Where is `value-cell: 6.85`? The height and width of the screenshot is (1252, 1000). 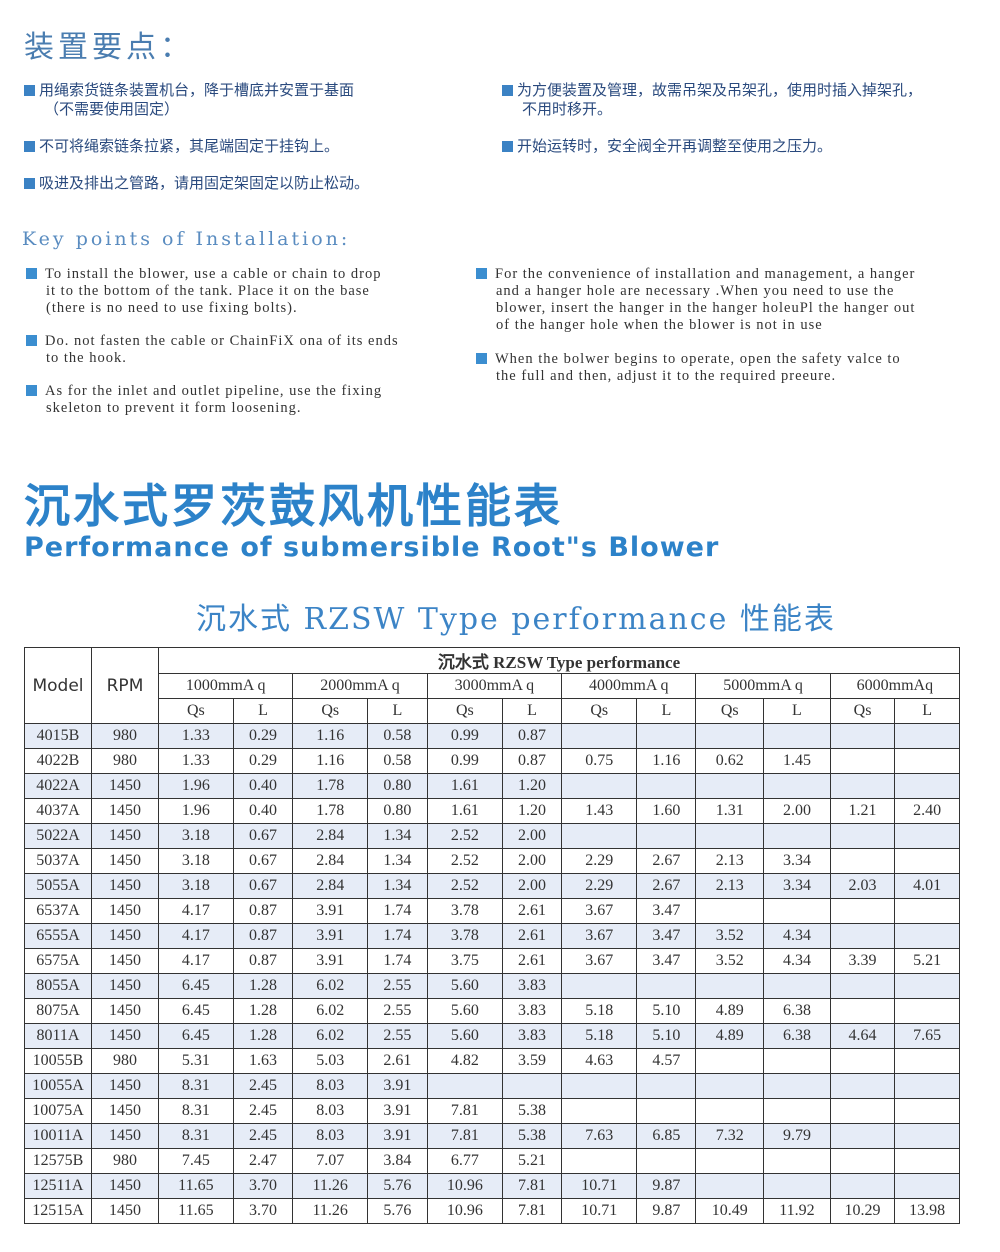 value-cell: 6.85 is located at coordinates (666, 1136).